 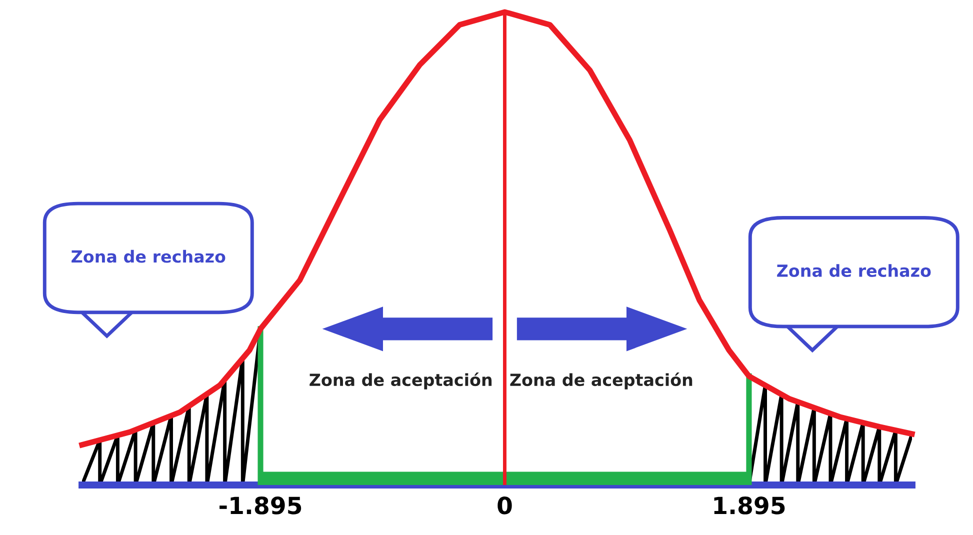 I want to click on x-tick-label: 0, so click(x=505, y=505).